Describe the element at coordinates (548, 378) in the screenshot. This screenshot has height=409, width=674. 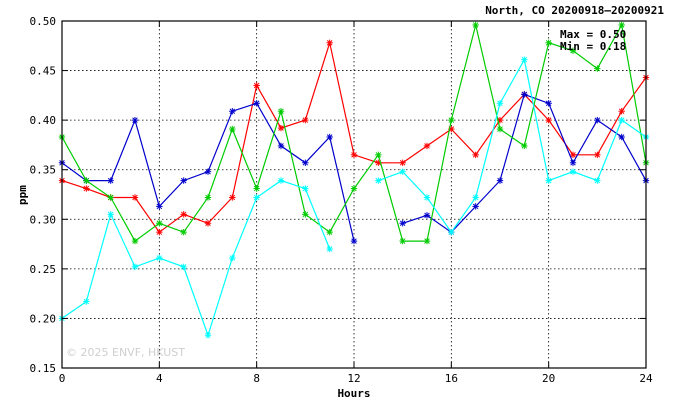
I see `x-tick-label: 20` at that location.